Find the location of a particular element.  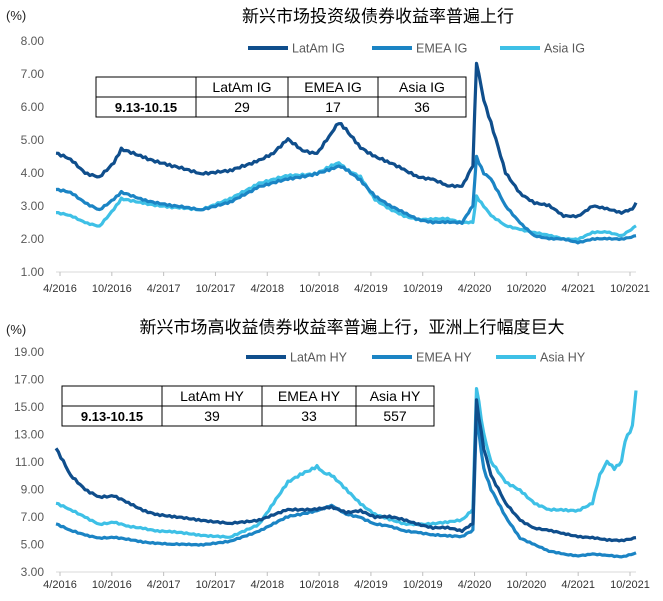

ig-chart-title: 新兴市场投资级债券收益率普遍上行 is located at coordinates (378, 17).